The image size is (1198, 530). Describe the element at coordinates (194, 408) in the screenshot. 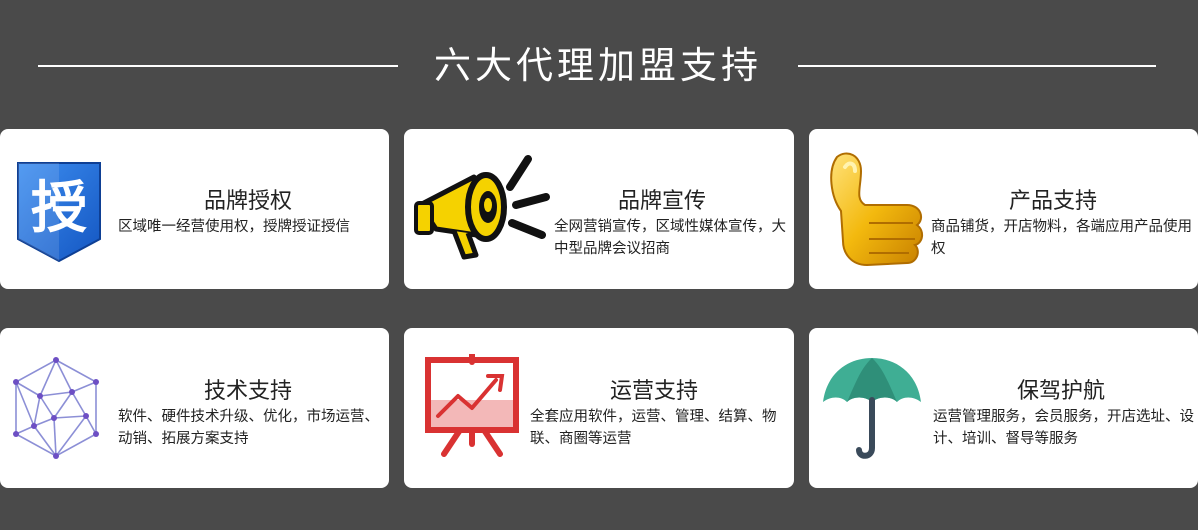

I see `card-technical-support: 技术支持 软件、硬件技术升级、优化，市场运营、动销、拓展方案支持` at that location.